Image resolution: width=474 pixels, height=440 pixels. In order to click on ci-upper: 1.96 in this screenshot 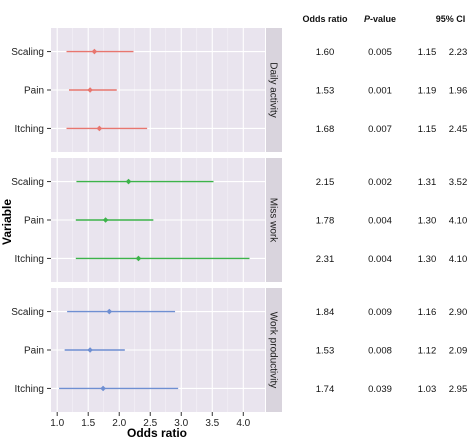, I will do `click(458, 91)`.